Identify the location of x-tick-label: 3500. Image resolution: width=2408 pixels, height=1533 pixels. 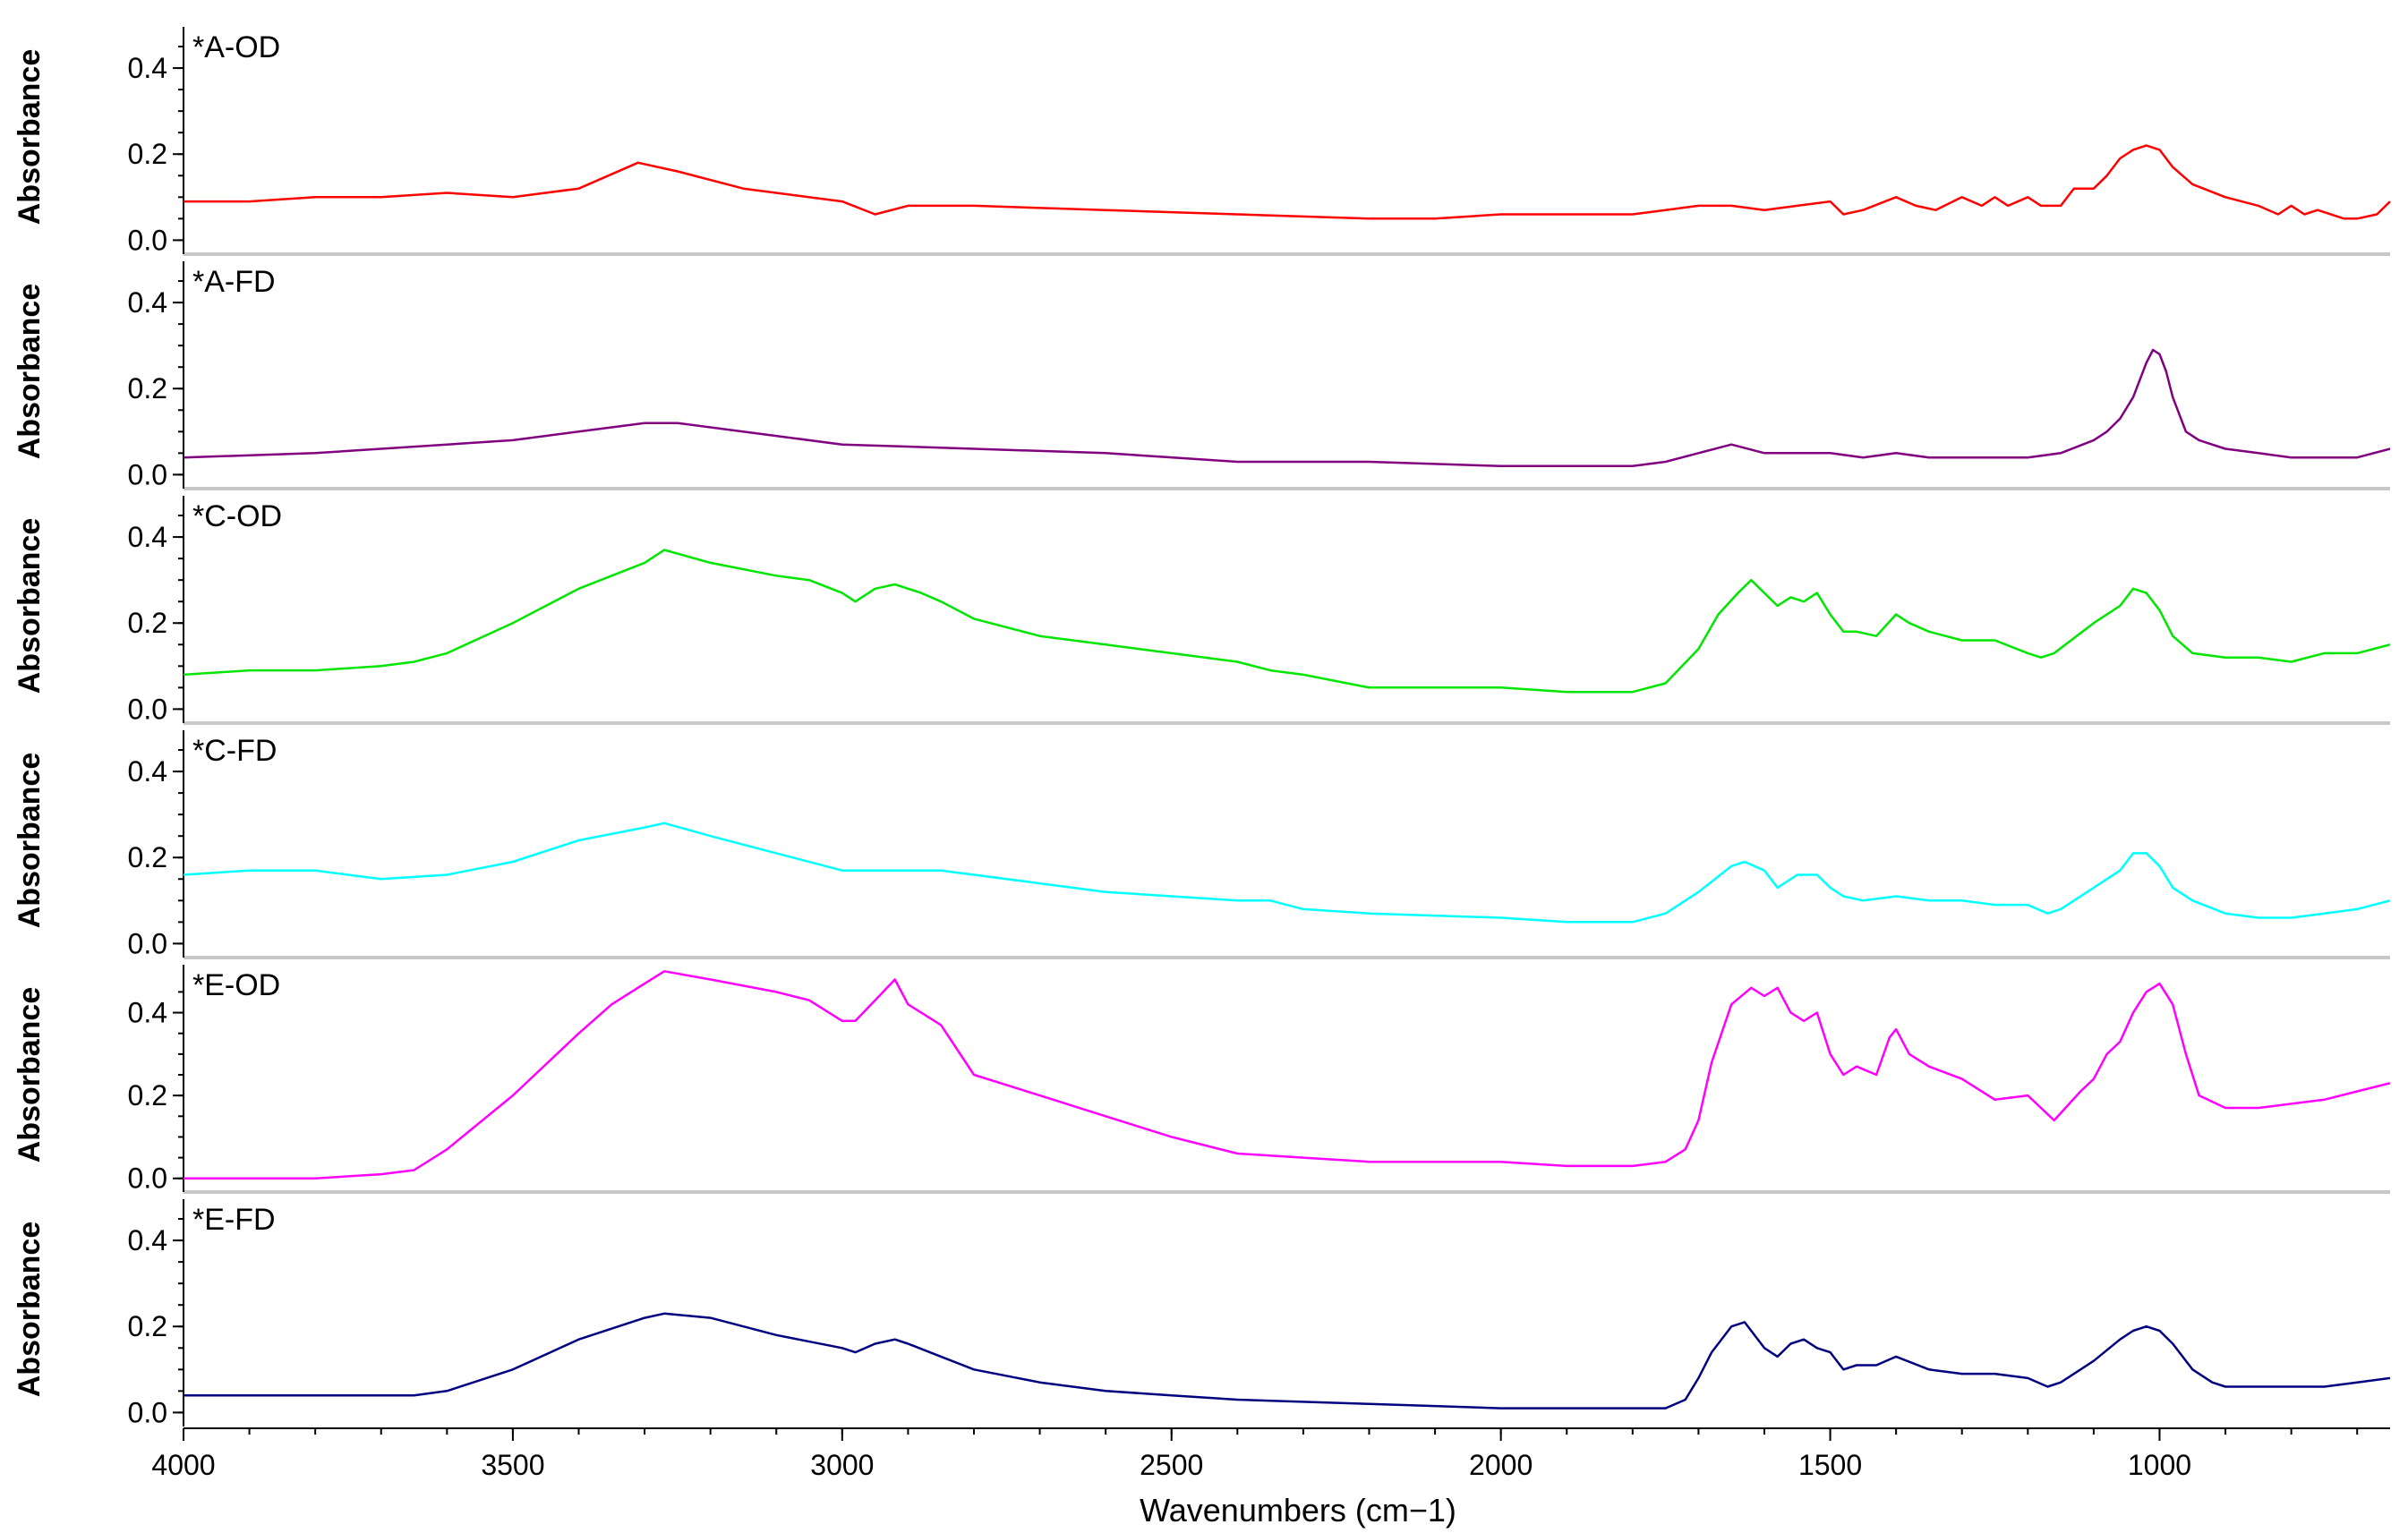
(512, 1465).